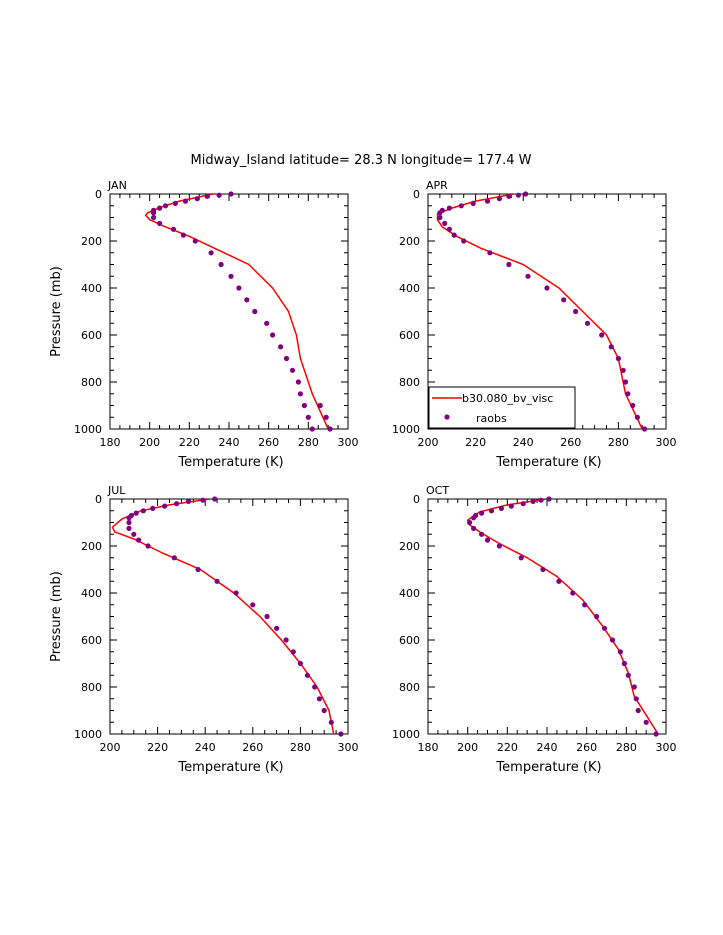 This screenshot has height=935, width=723. Describe the element at coordinates (428, 747) in the screenshot. I see `chart-3-xtick-label: 180` at that location.